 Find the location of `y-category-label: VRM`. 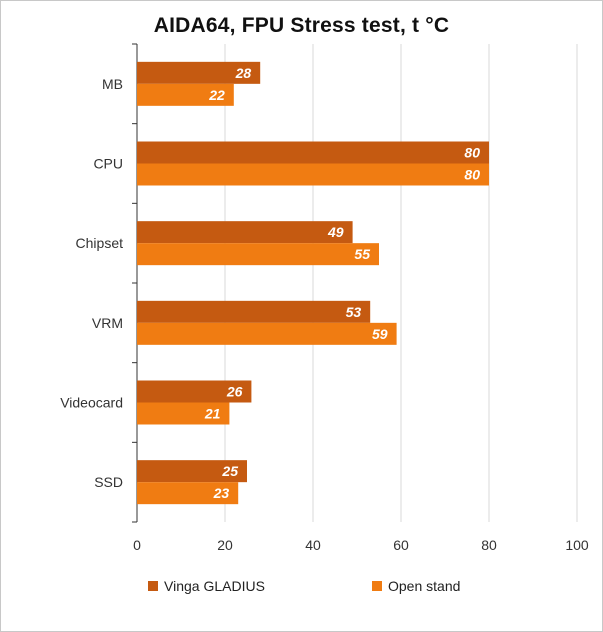

y-category-label: VRM is located at coordinates (107, 323).